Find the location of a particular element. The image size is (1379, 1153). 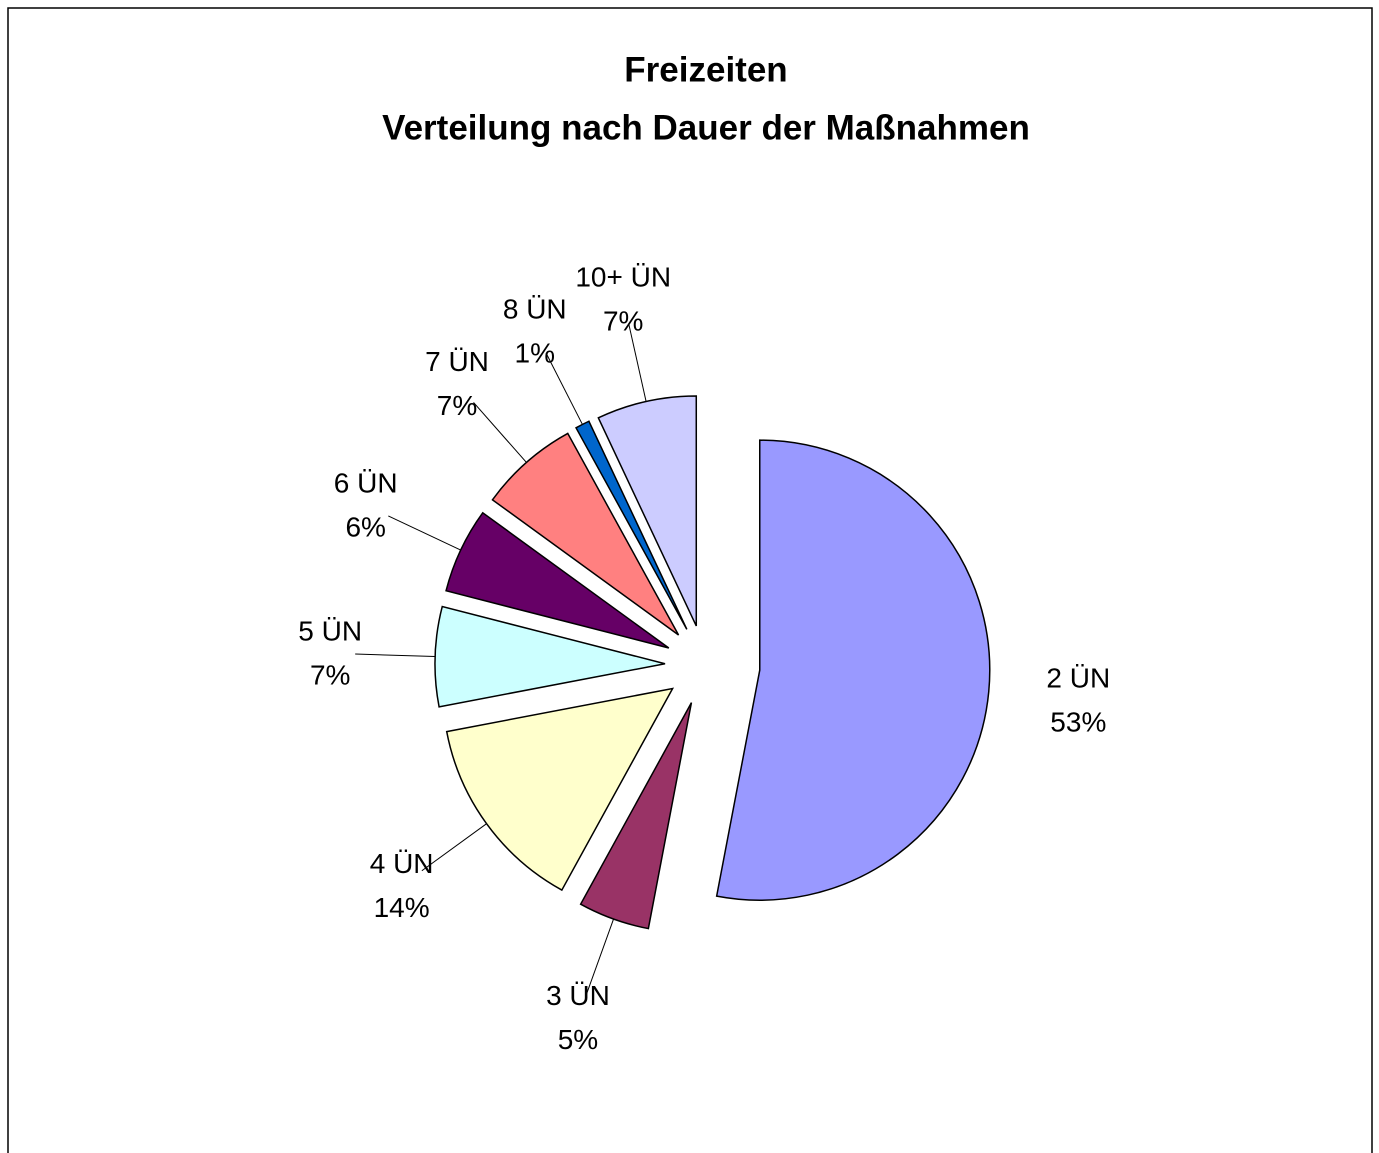

slice-label: 6 ÜN is located at coordinates (366, 483).